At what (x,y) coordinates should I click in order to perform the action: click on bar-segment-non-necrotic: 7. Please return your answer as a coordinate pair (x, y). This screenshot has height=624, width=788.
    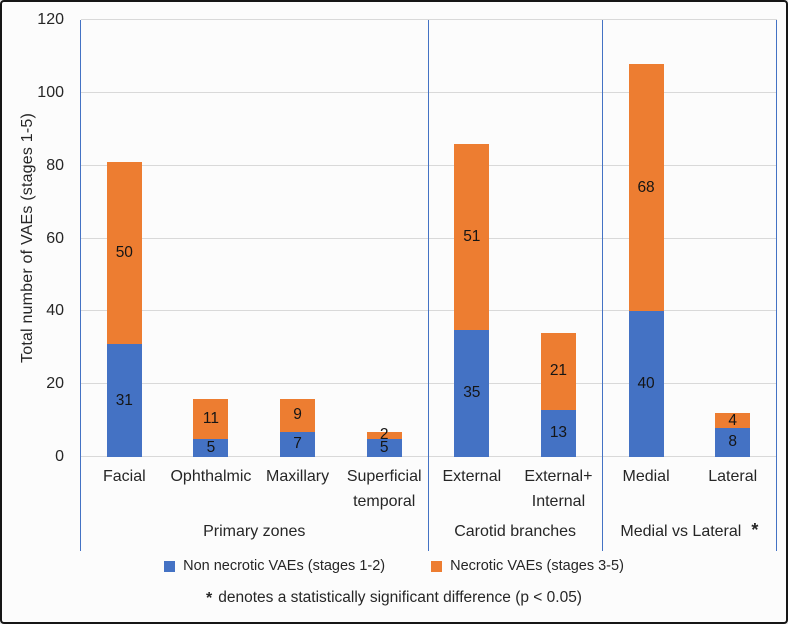
    Looking at the image, I should click on (298, 444).